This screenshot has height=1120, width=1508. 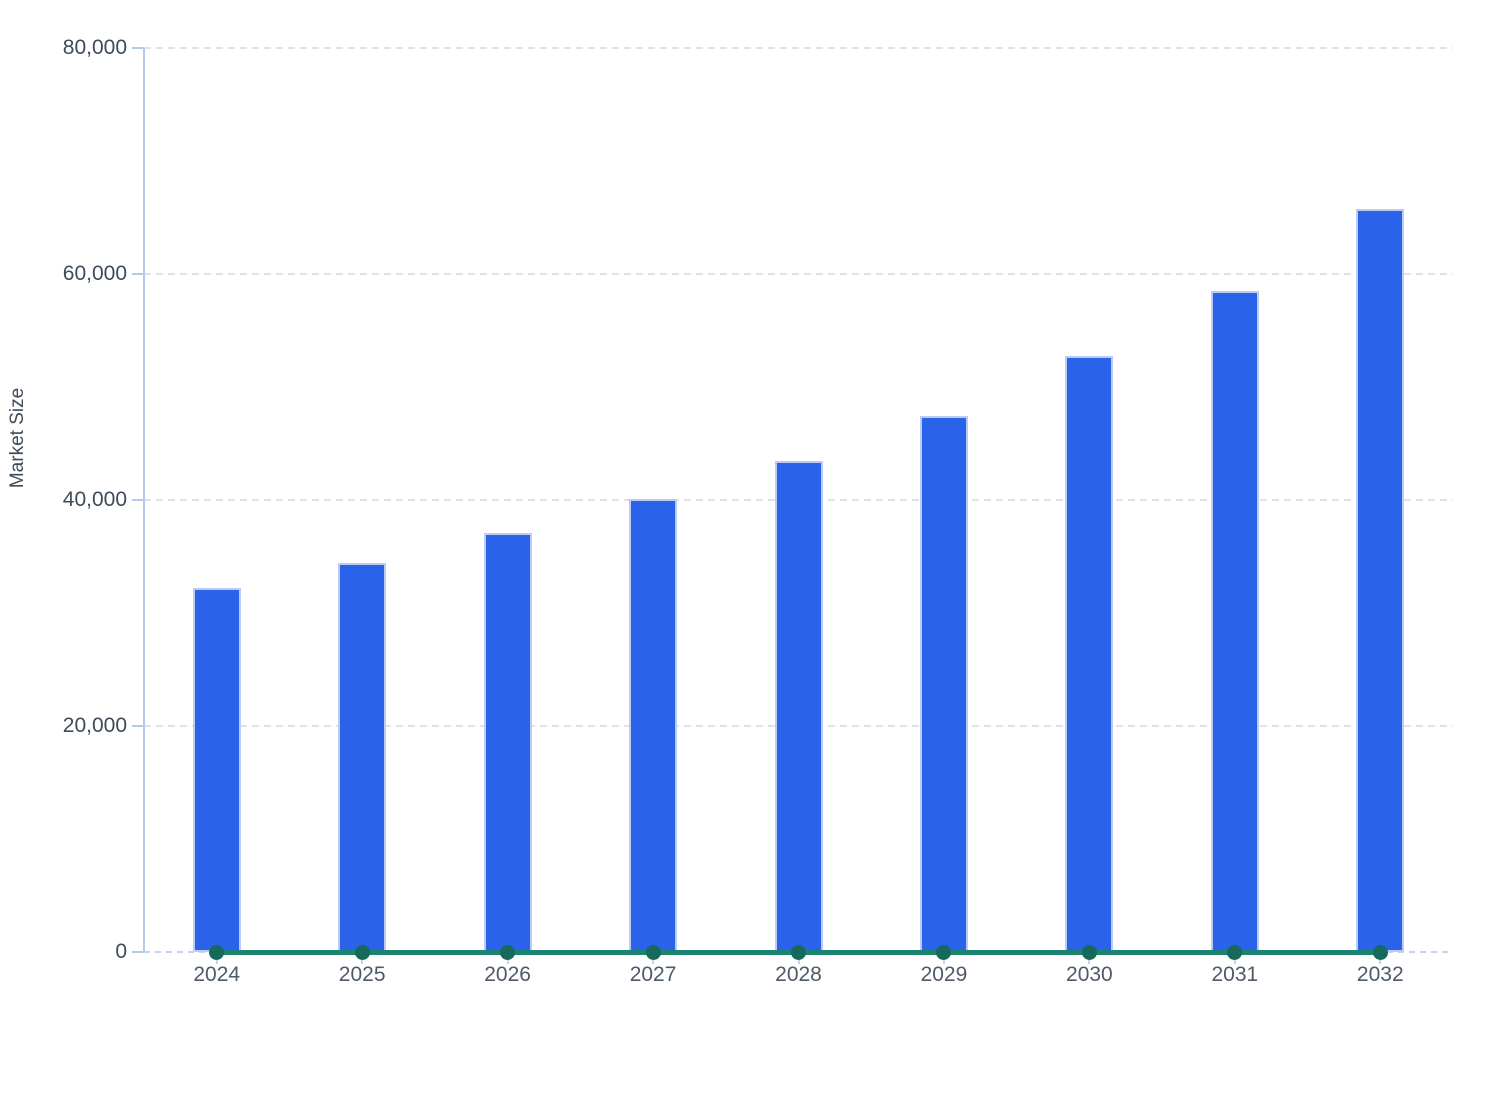 I want to click on y-axis-line, so click(x=144, y=499).